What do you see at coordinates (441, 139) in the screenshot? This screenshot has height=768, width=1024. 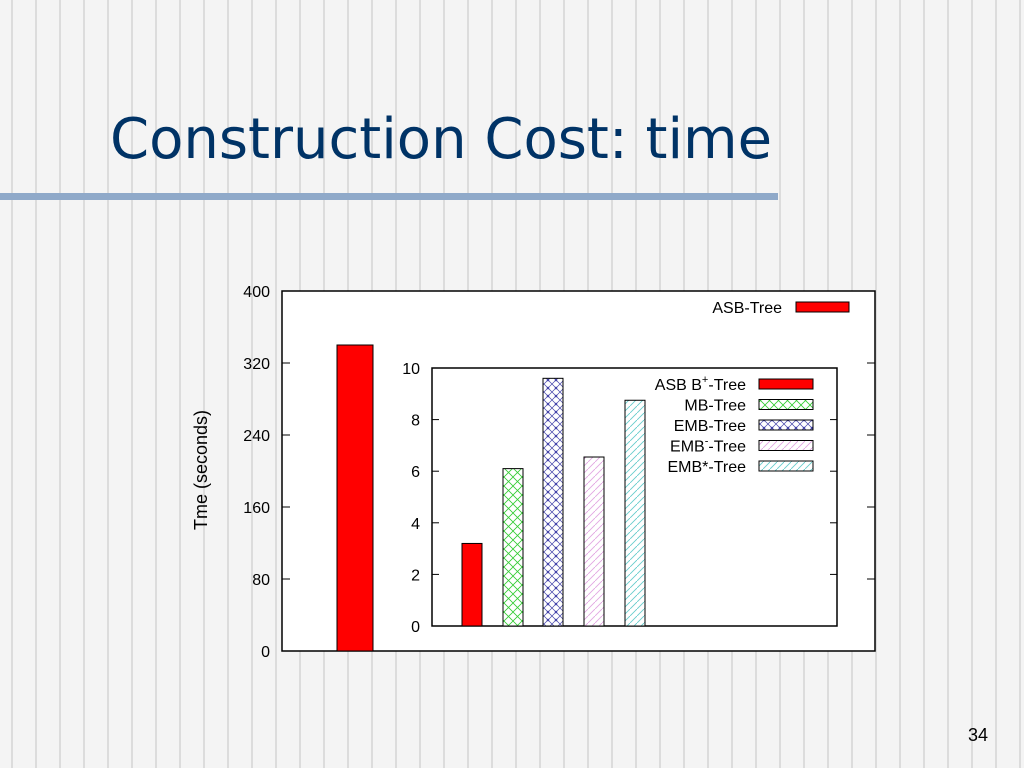 I see `slide-title: Construction Cost: time` at bounding box center [441, 139].